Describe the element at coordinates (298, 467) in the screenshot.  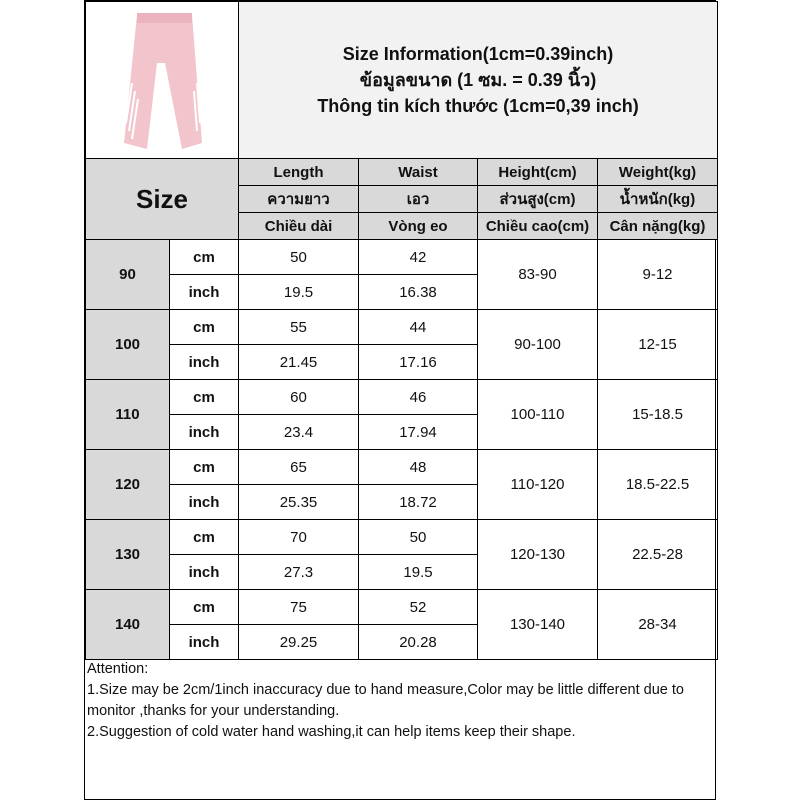
I see `length-cell: 65` at that location.